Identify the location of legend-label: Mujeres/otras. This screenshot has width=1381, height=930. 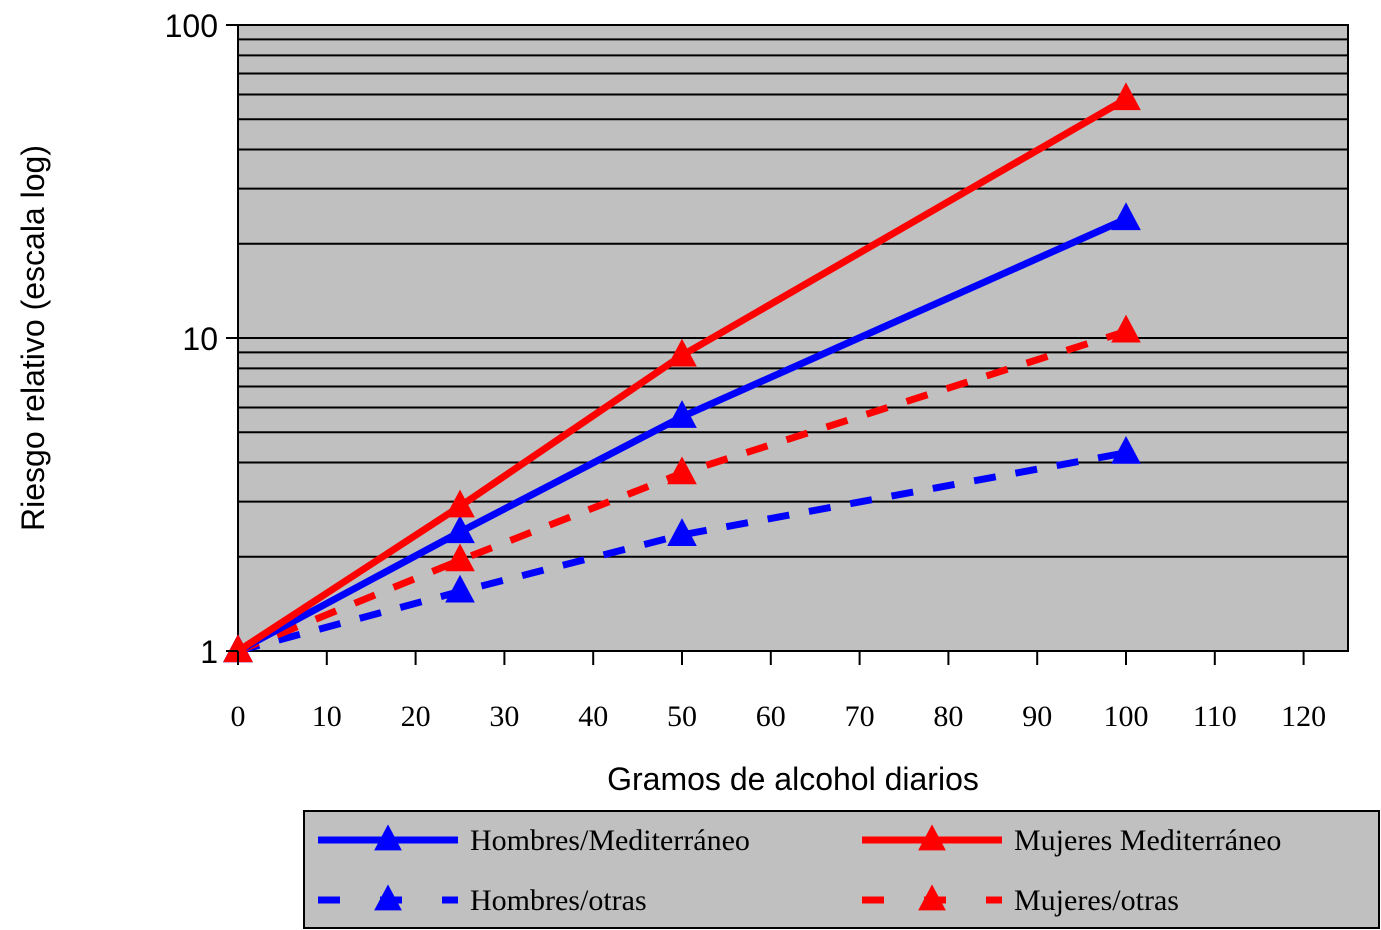
(1096, 900).